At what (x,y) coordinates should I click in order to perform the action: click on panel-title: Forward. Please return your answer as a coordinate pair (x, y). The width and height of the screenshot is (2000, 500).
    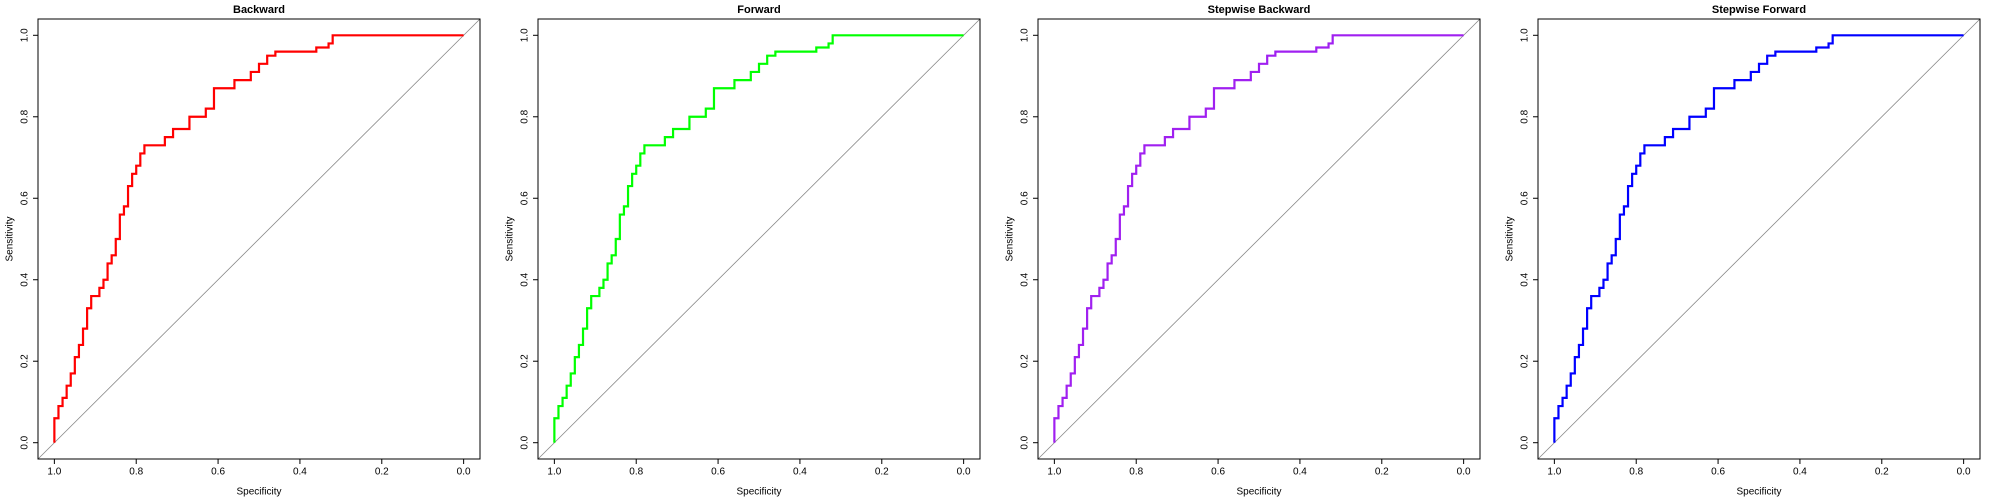
    Looking at the image, I should click on (758, 10).